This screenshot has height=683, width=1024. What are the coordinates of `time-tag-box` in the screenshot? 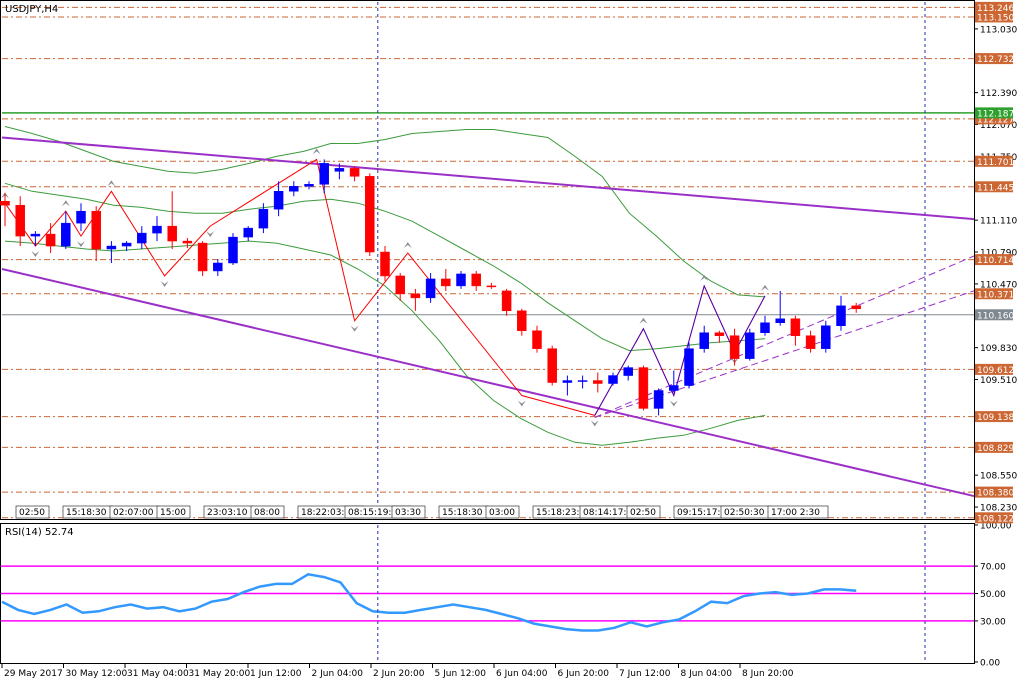 It's located at (408, 512).